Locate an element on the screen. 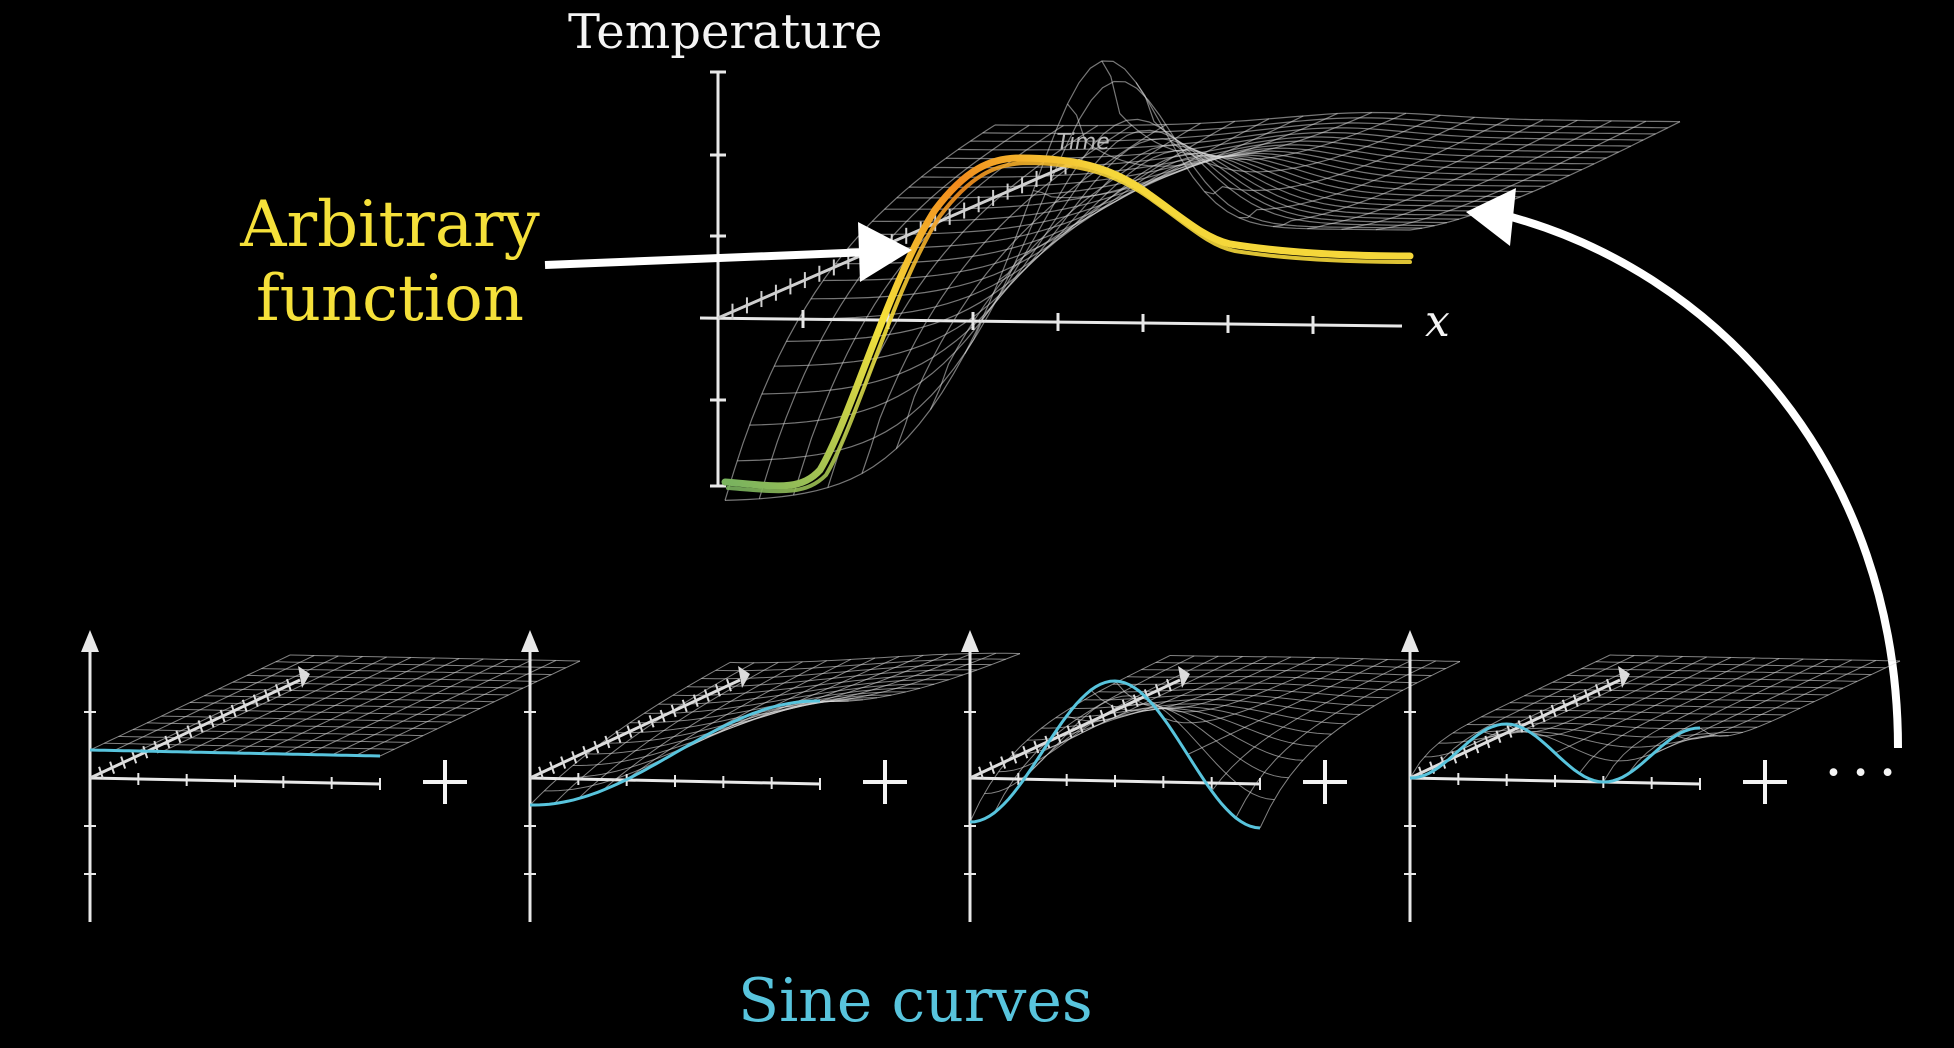 The image size is (1954, 1048). surface-time-slice is located at coordinates (1080, 271).